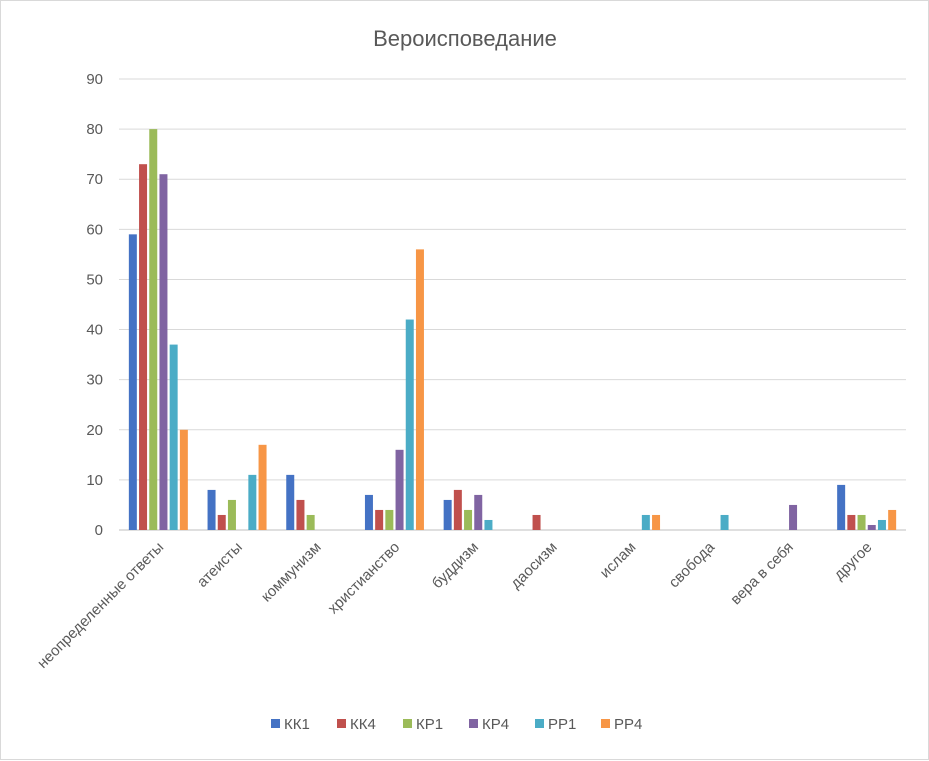 The image size is (929, 761). I want to click on bar-РР4-6, so click(656, 522).